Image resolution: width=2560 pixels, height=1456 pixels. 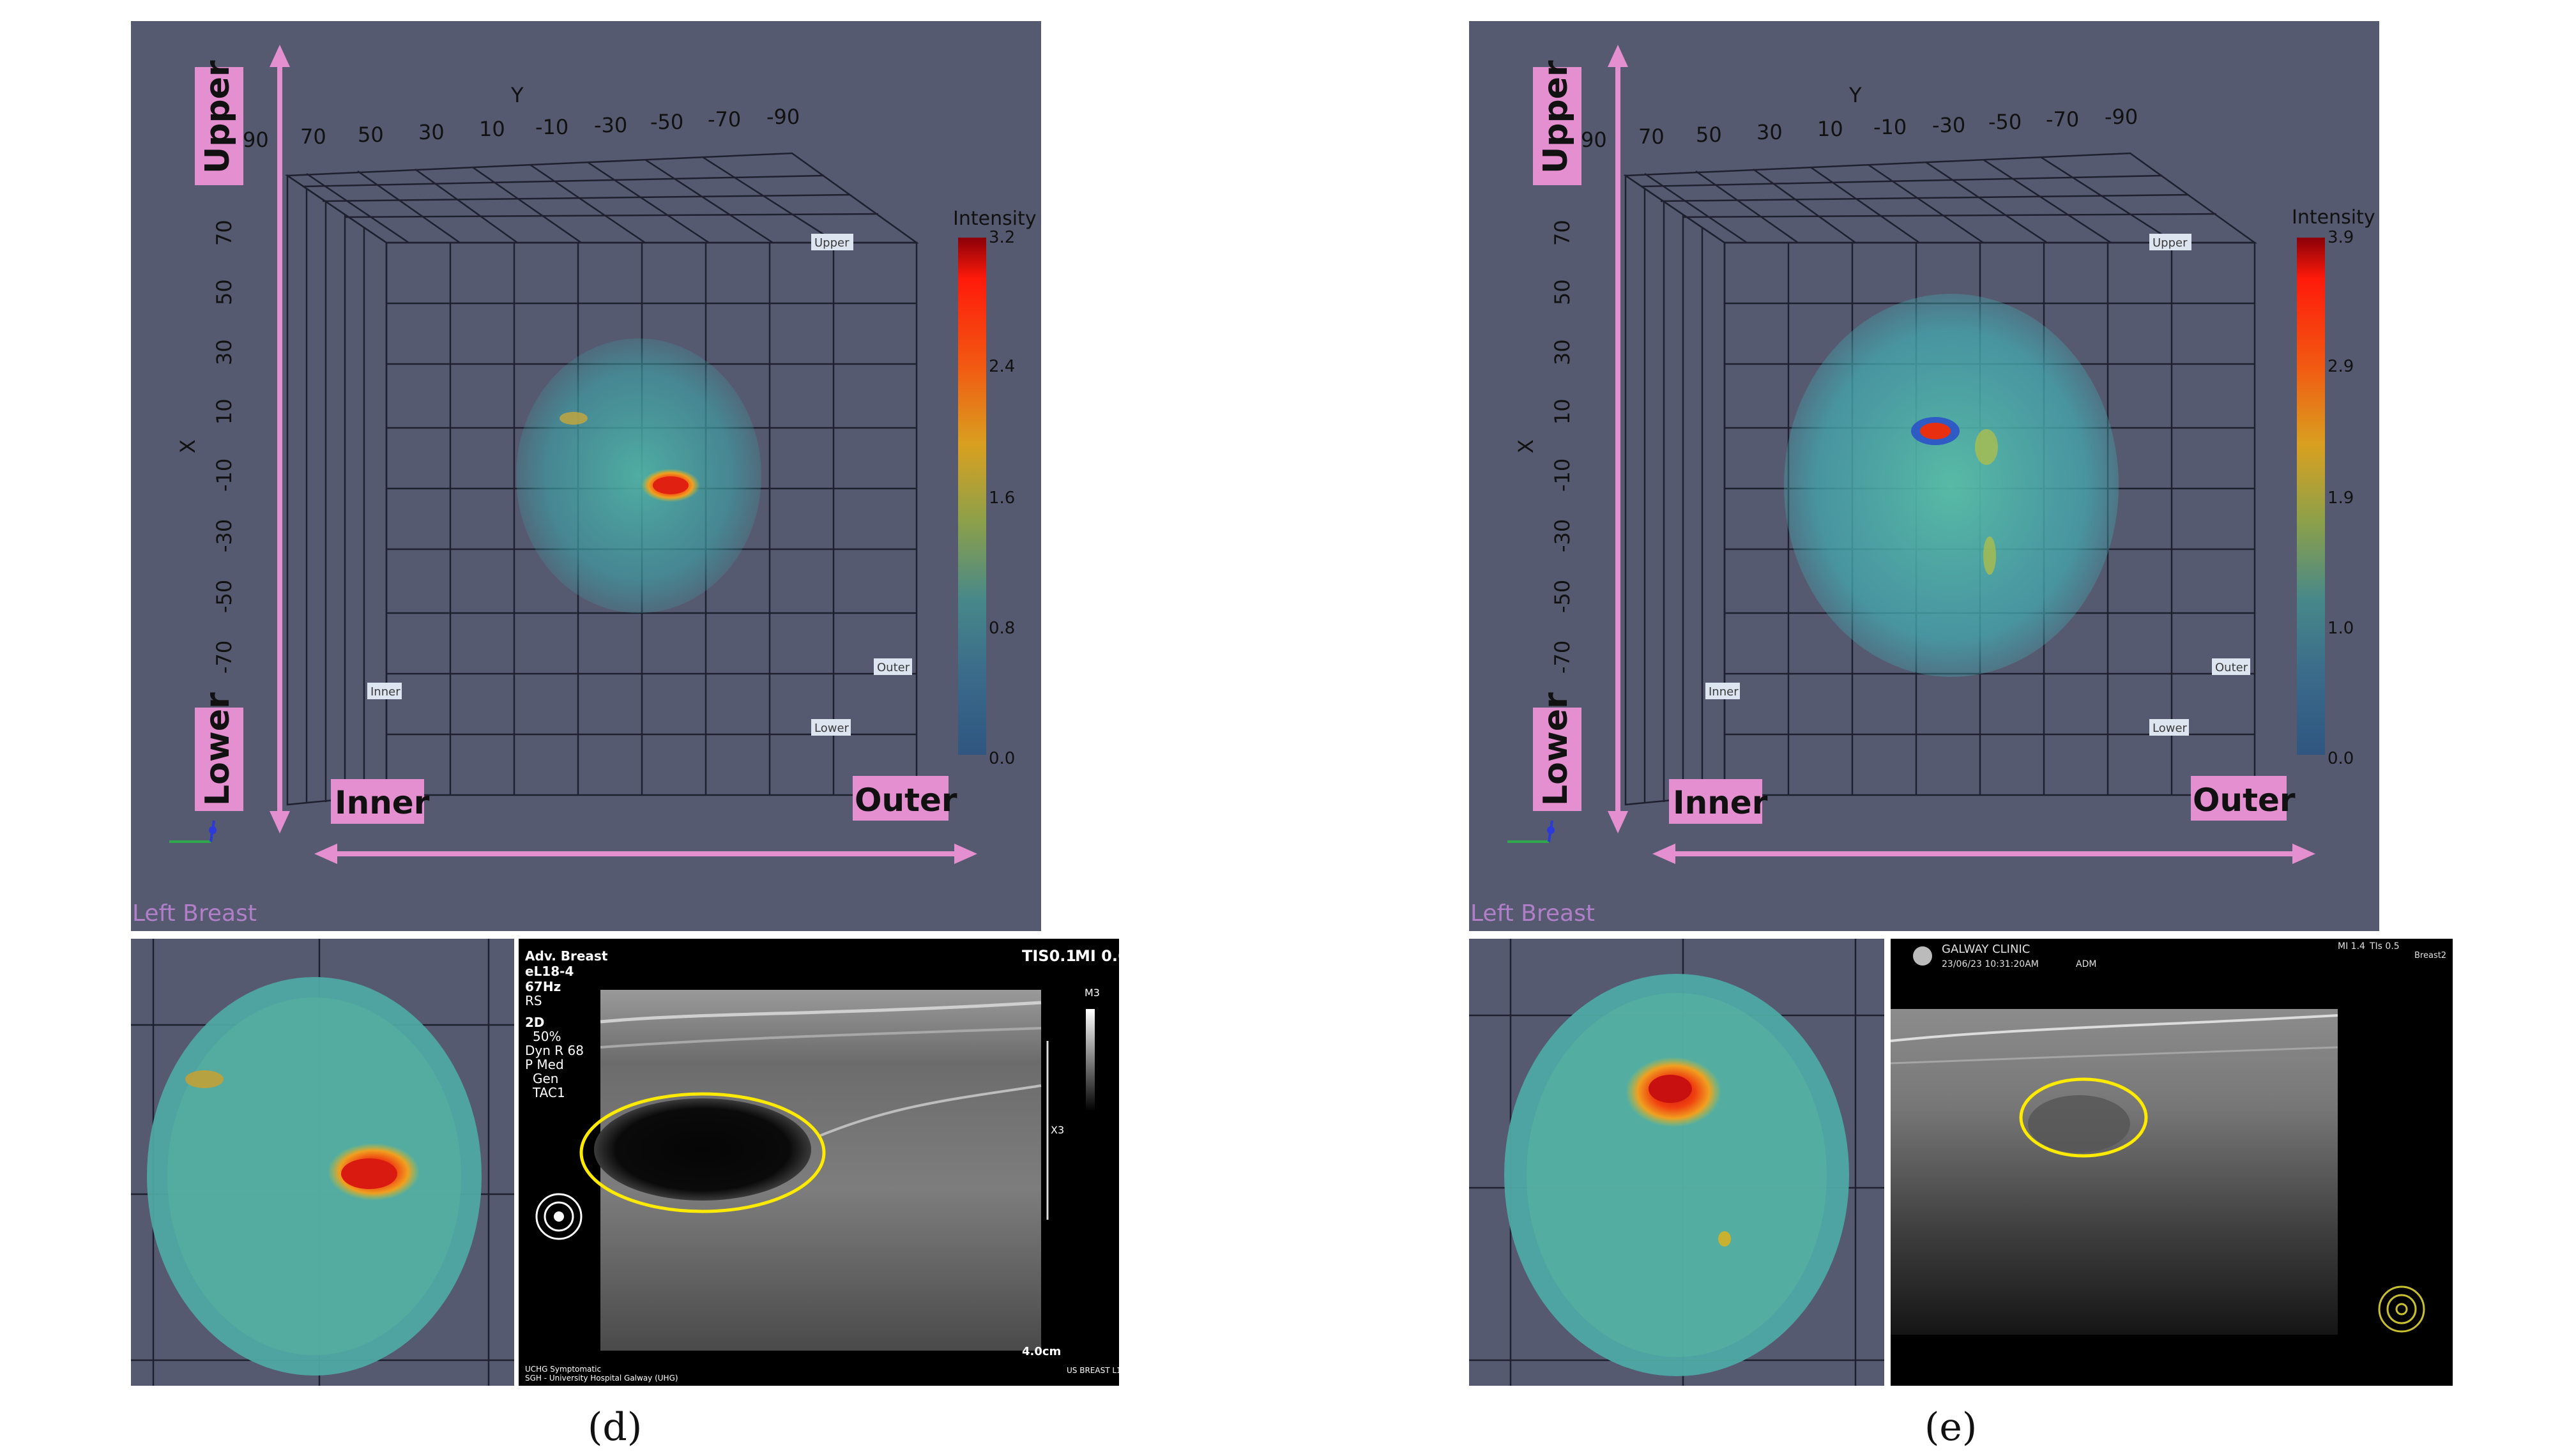 I want to click on colorbar-tick: 1.9, so click(x=2341, y=498).